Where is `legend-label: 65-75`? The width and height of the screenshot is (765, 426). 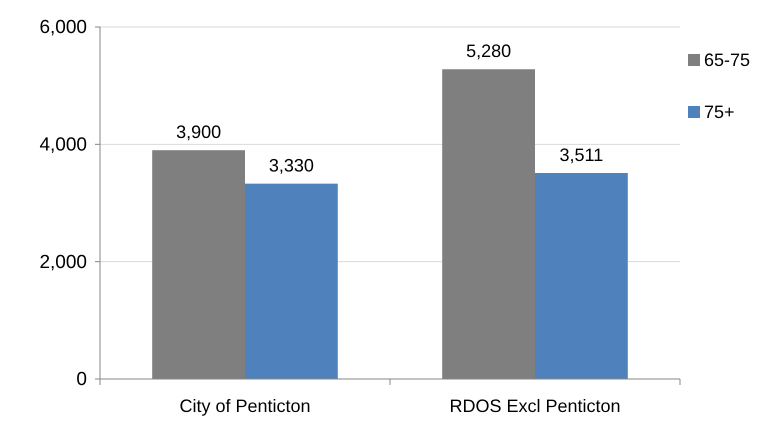 legend-label: 65-75 is located at coordinates (727, 60).